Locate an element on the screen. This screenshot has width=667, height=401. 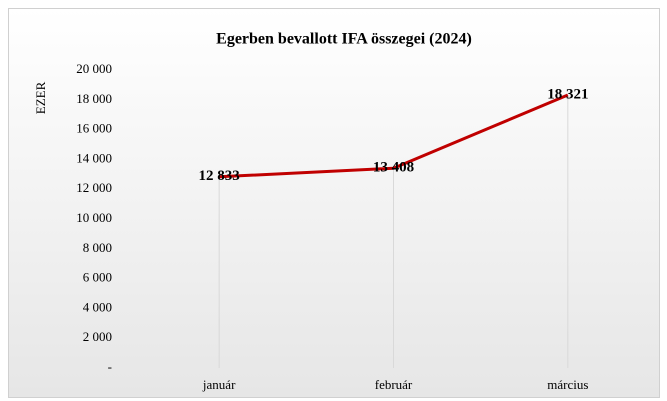
y-tick-label: 2 000 is located at coordinates (97, 336).